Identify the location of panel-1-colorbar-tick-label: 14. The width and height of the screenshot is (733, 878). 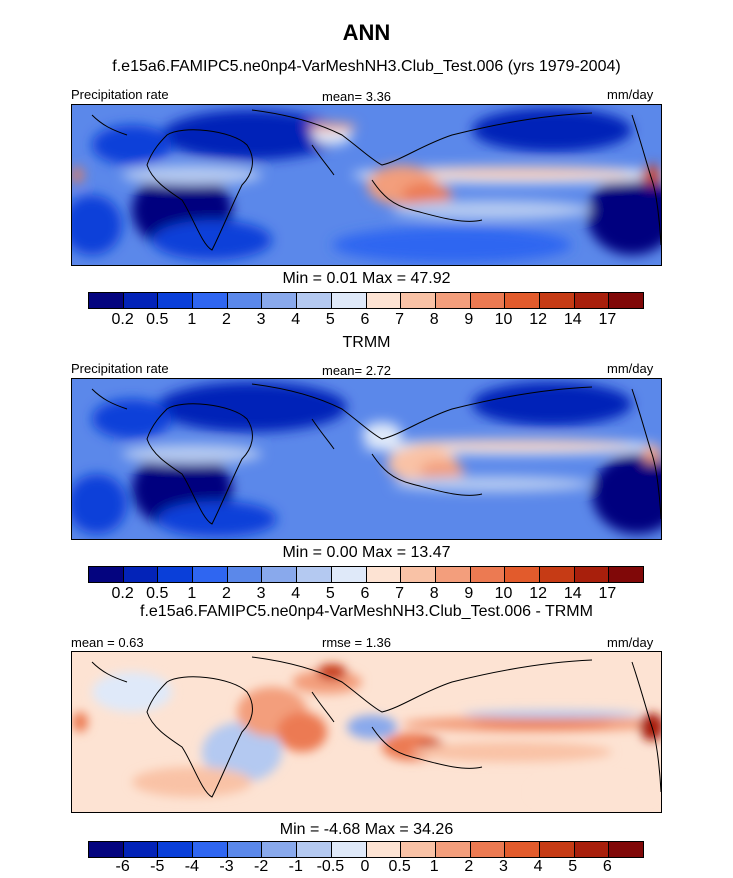
(572, 319).